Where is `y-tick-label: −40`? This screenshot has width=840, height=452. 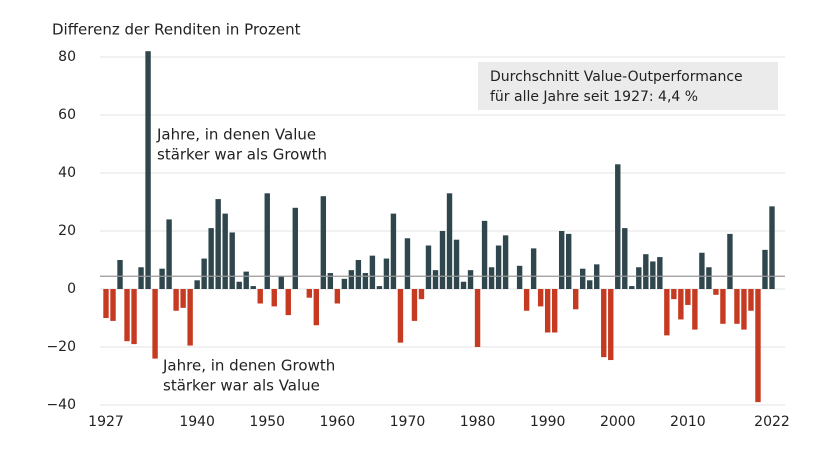 y-tick-label: −40 is located at coordinates (61, 405).